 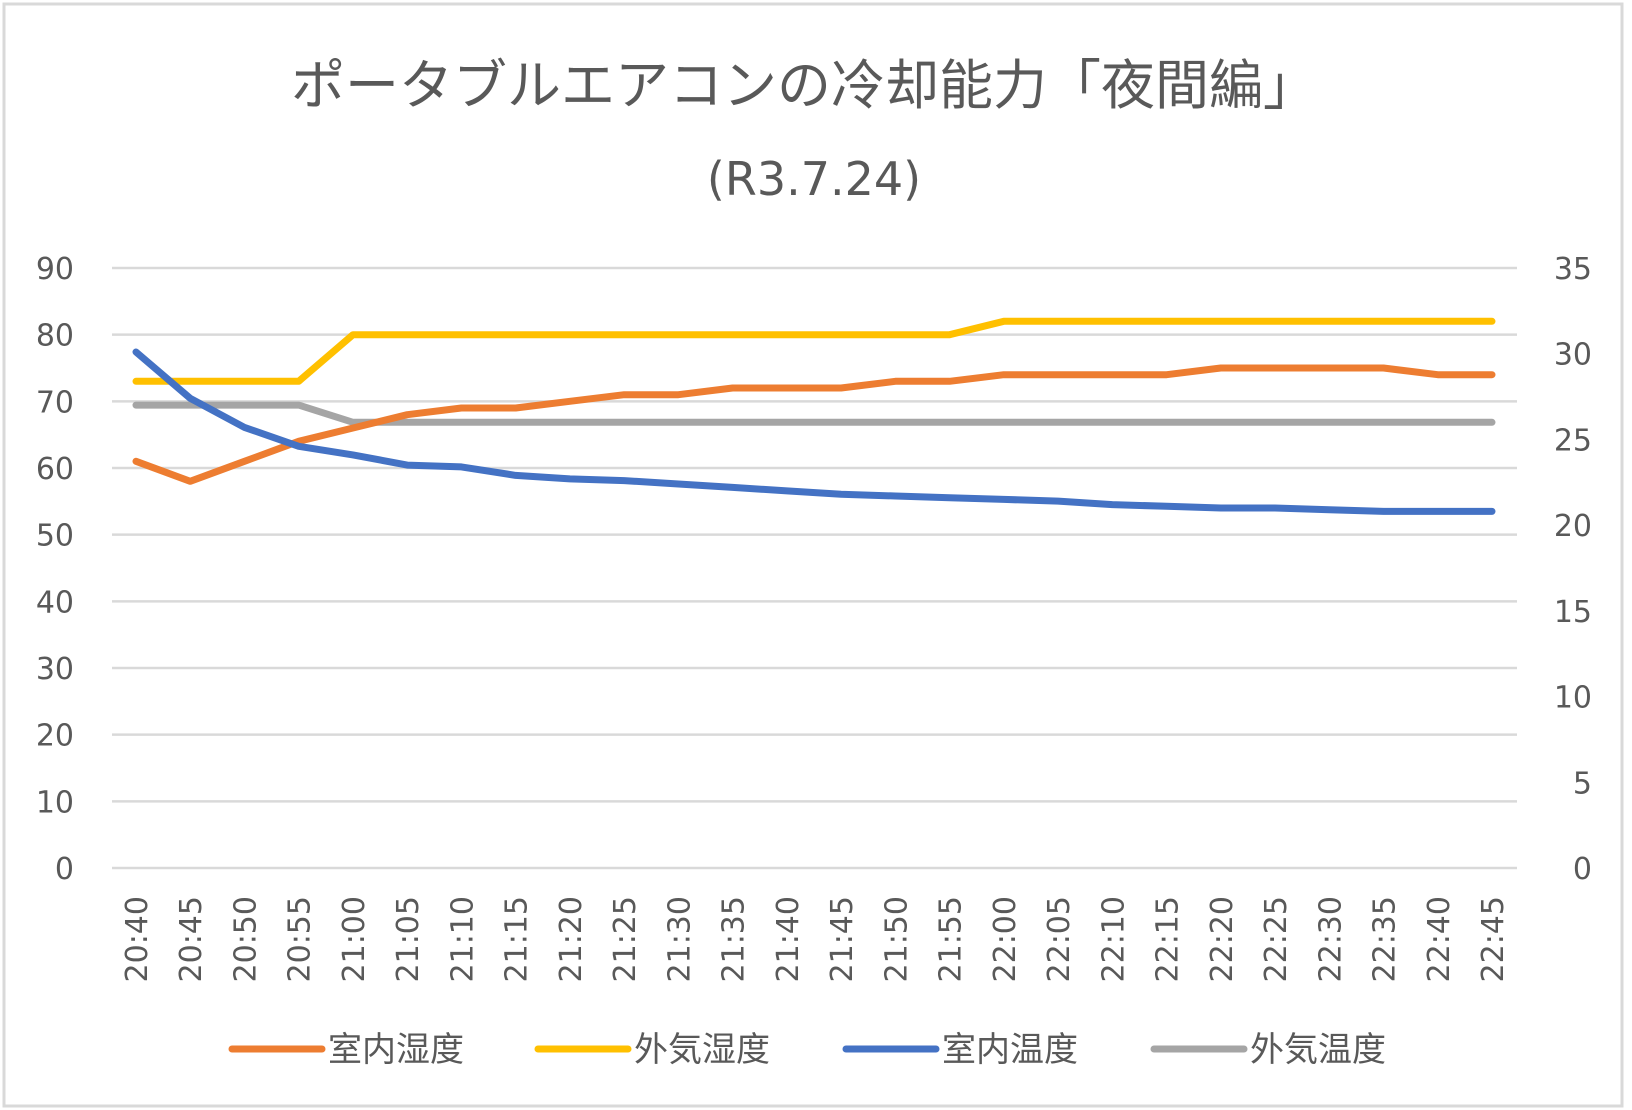 What do you see at coordinates (807, 1050) in the screenshot?
I see `legend: 室内湿度 外気湿度 室内温度 外気温度` at bounding box center [807, 1050].